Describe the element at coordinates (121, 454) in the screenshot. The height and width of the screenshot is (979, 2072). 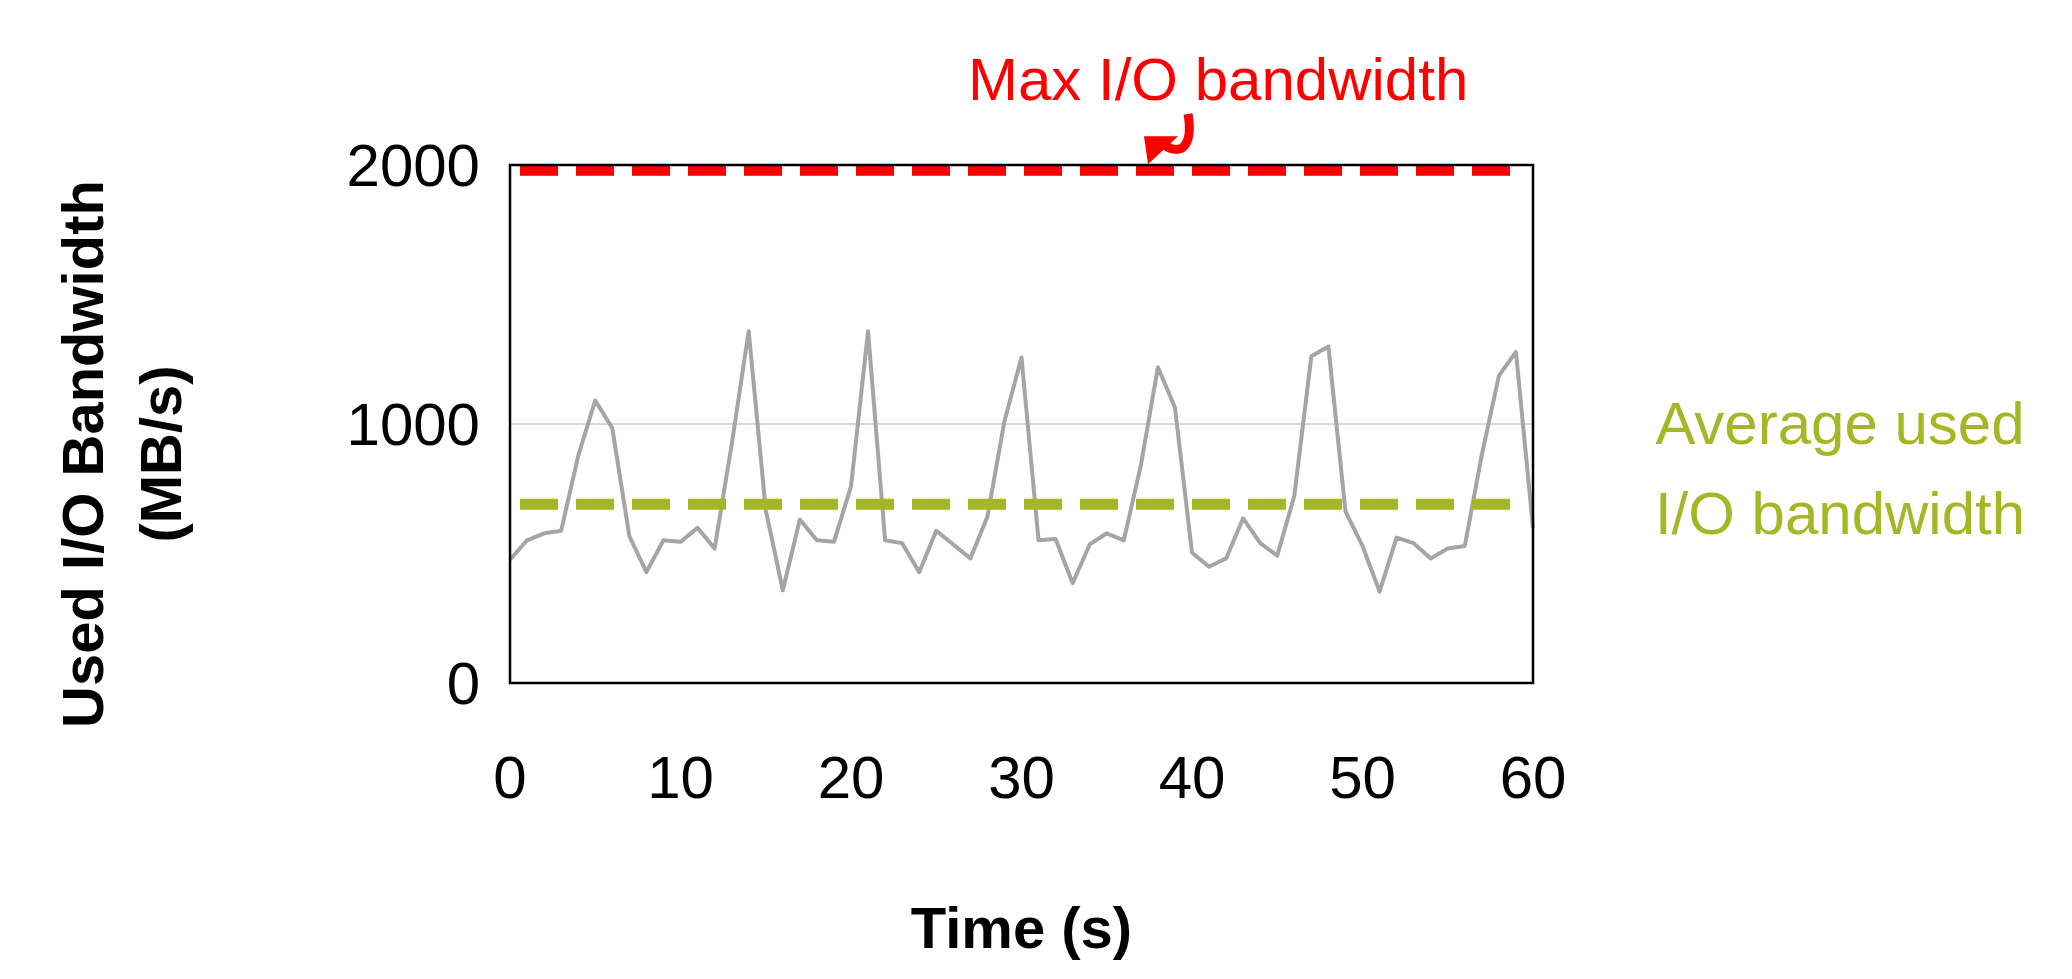
I see `y-axis-title: Used I/O Bandwidth (MB/s)` at that location.